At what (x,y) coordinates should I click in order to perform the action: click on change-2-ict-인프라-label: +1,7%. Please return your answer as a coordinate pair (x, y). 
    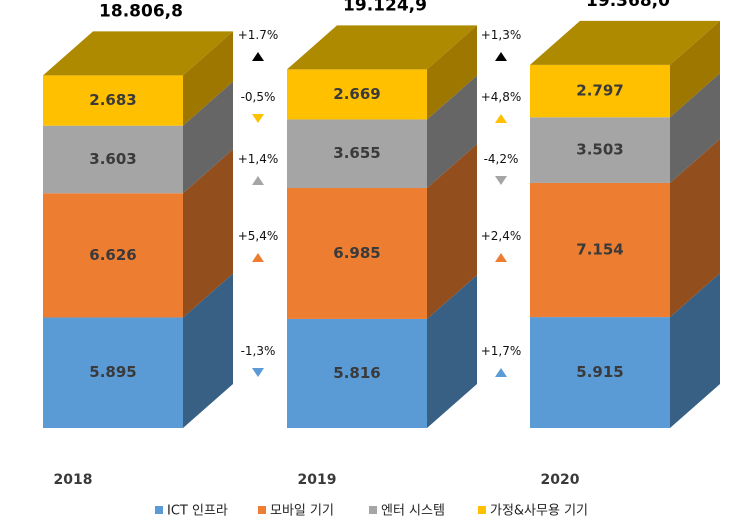
    Looking at the image, I should click on (501, 351).